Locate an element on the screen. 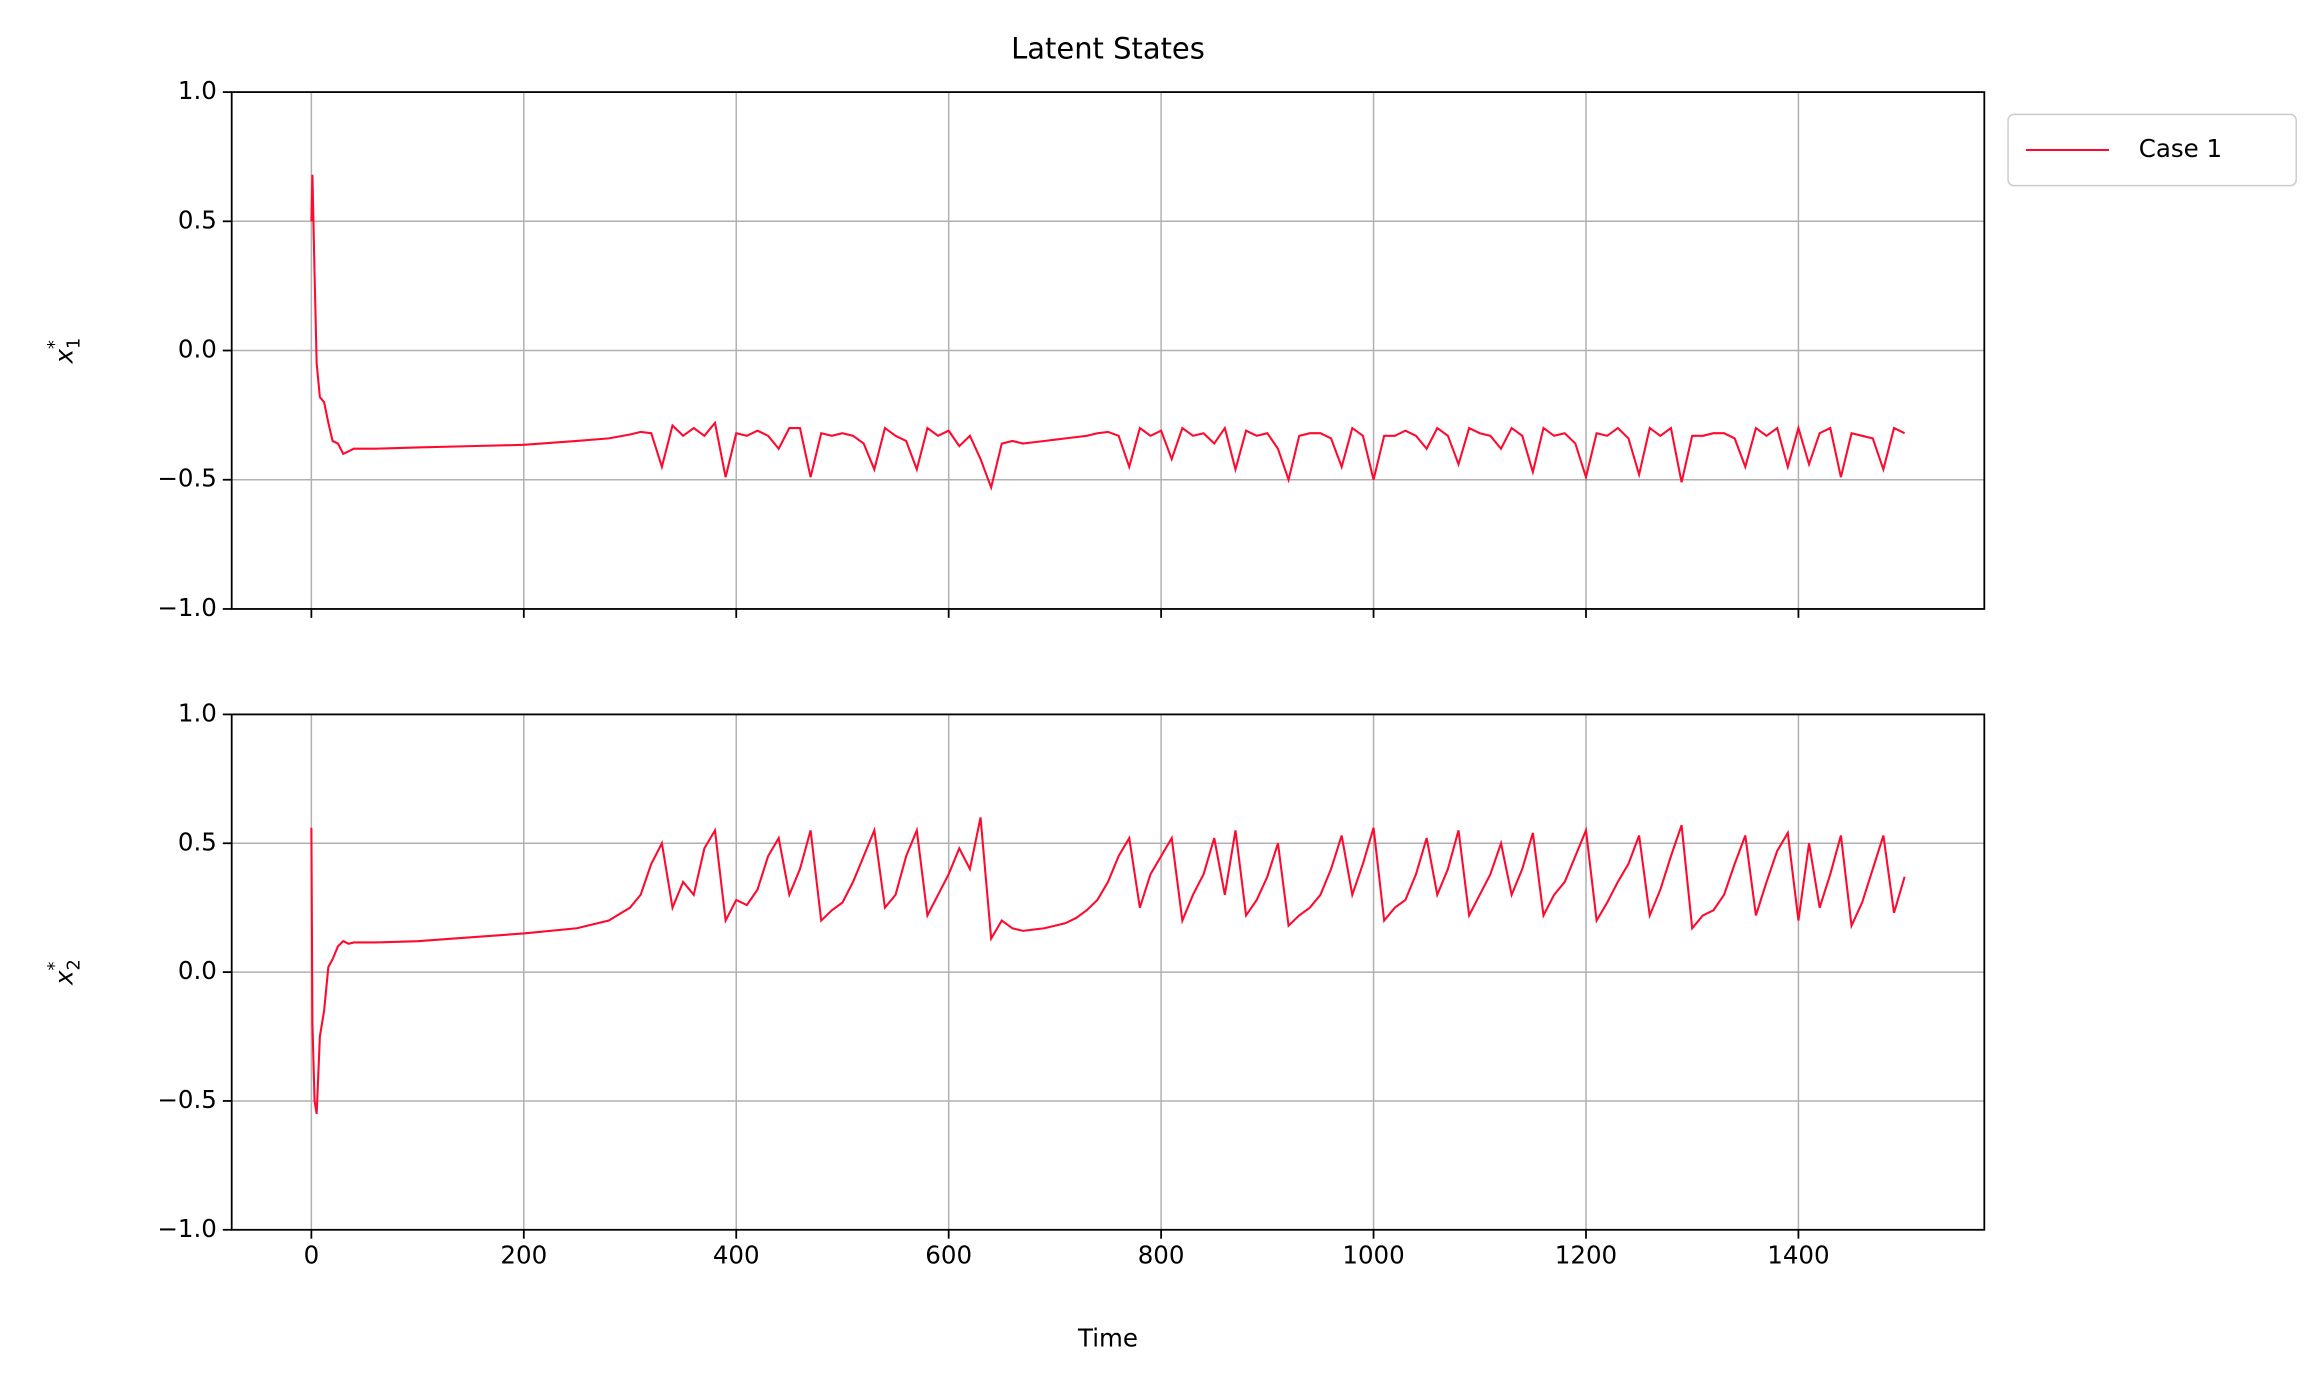 The height and width of the screenshot is (1385, 2317). x-tick-label: 0 is located at coordinates (312, 1255).